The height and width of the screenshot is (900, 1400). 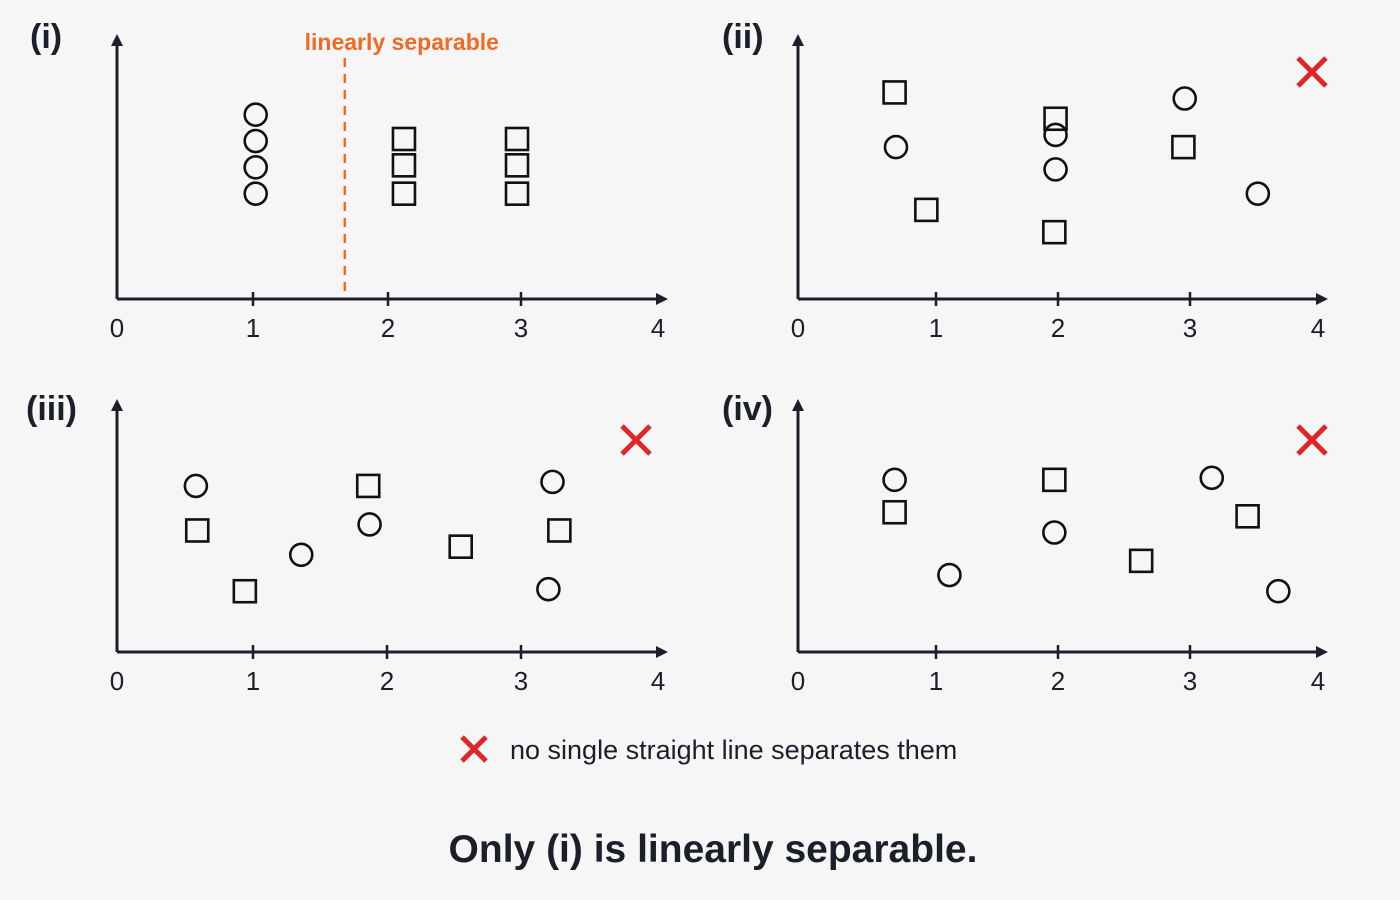 What do you see at coordinates (46, 37) in the screenshot?
I see `panel-label: (i)` at bounding box center [46, 37].